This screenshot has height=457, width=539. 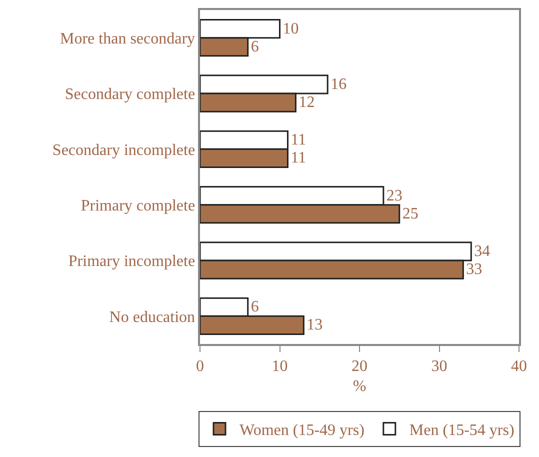 I want to click on data-label: 23, so click(x=394, y=195).